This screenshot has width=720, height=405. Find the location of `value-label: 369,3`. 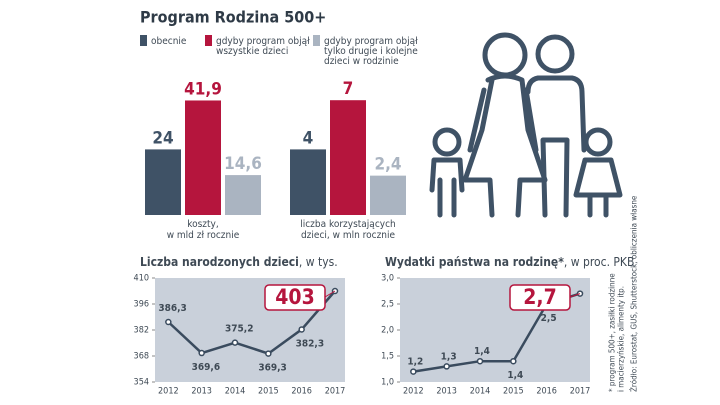

value-label: 369,3 is located at coordinates (272, 368).